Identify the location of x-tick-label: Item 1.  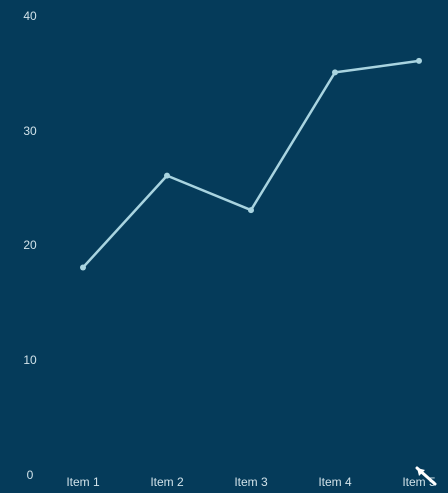
(83, 481).